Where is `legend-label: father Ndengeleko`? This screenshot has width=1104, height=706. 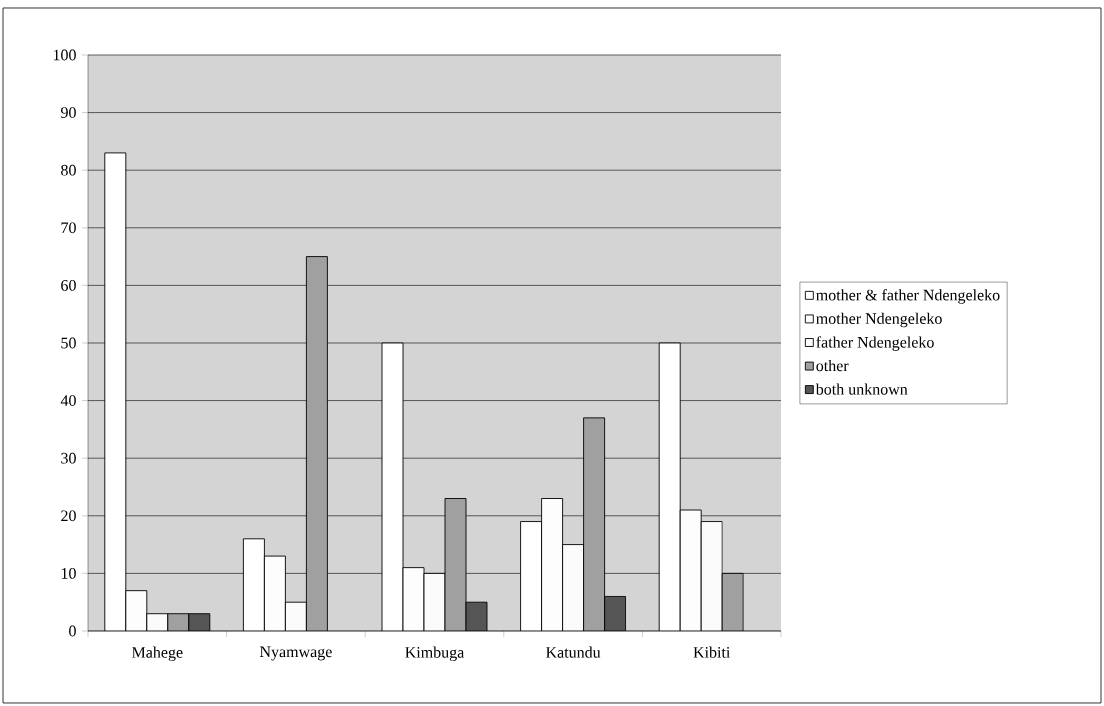
legend-label: father Ndengeleko is located at coordinates (875, 343).